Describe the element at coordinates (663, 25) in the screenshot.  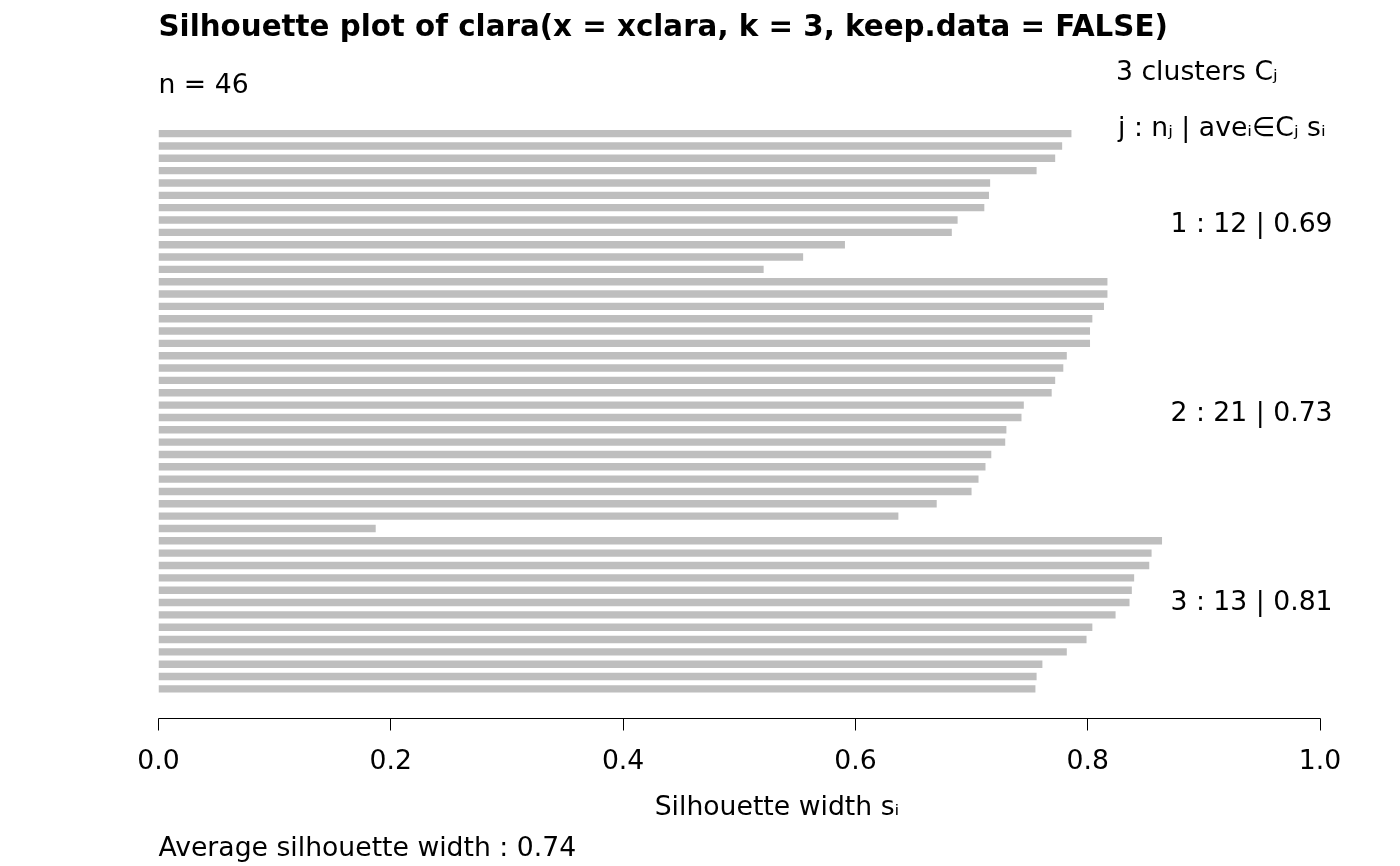
I see `chart-title: Silhouette plot of clara(x = xclara, k = 3, keep.data = FALSE)` at that location.